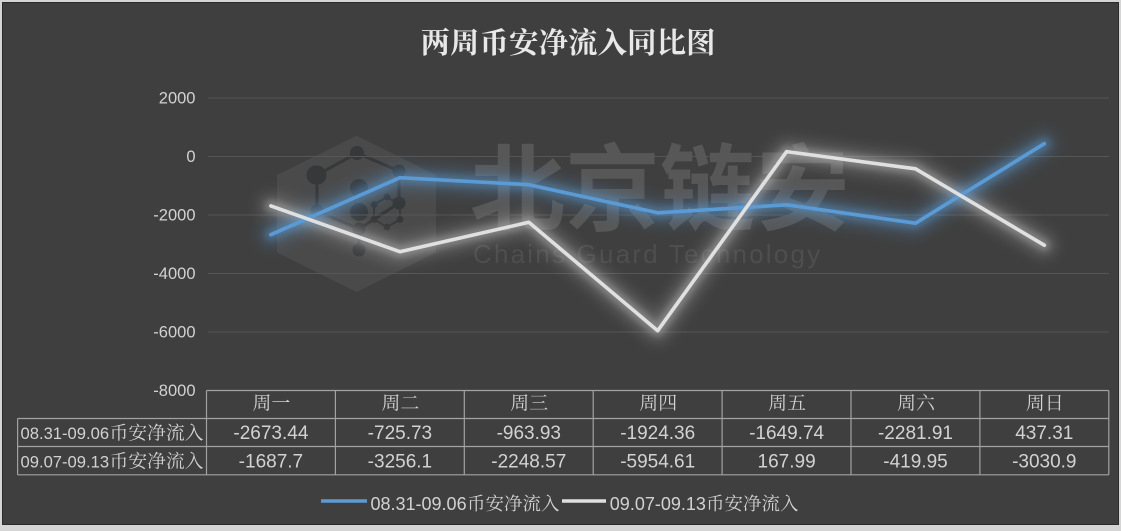  I want to click on svg-text: -1687.7, so click(271, 461).